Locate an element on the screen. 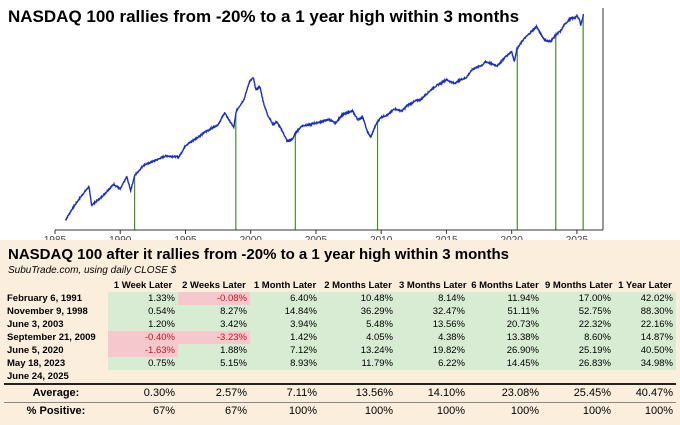 This screenshot has height=425, width=680. x-tick-label: 1985 is located at coordinates (55, 237).